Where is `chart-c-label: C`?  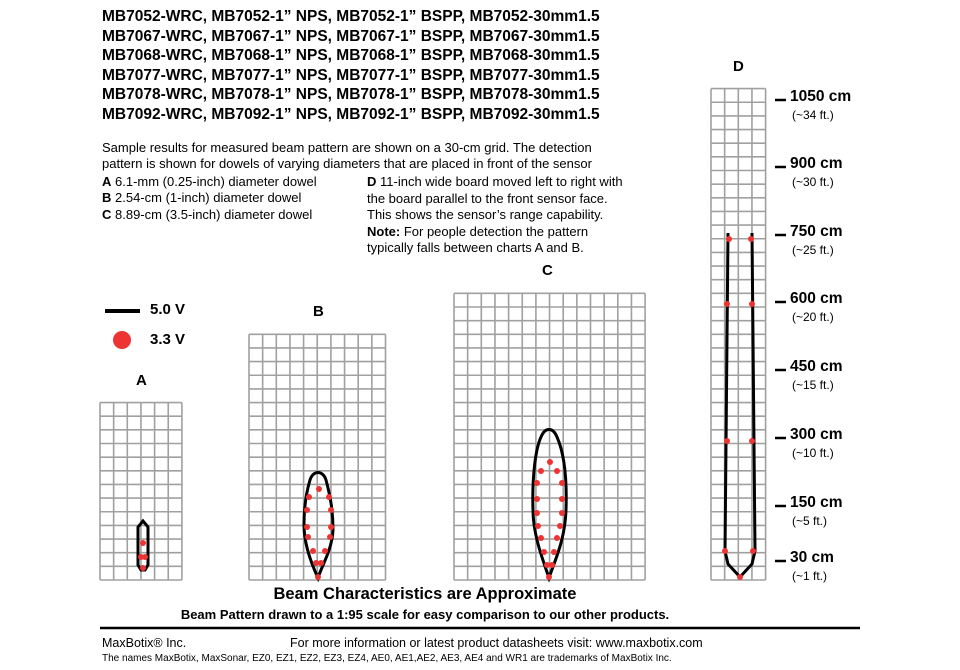
chart-c-label: C is located at coordinates (547, 270).